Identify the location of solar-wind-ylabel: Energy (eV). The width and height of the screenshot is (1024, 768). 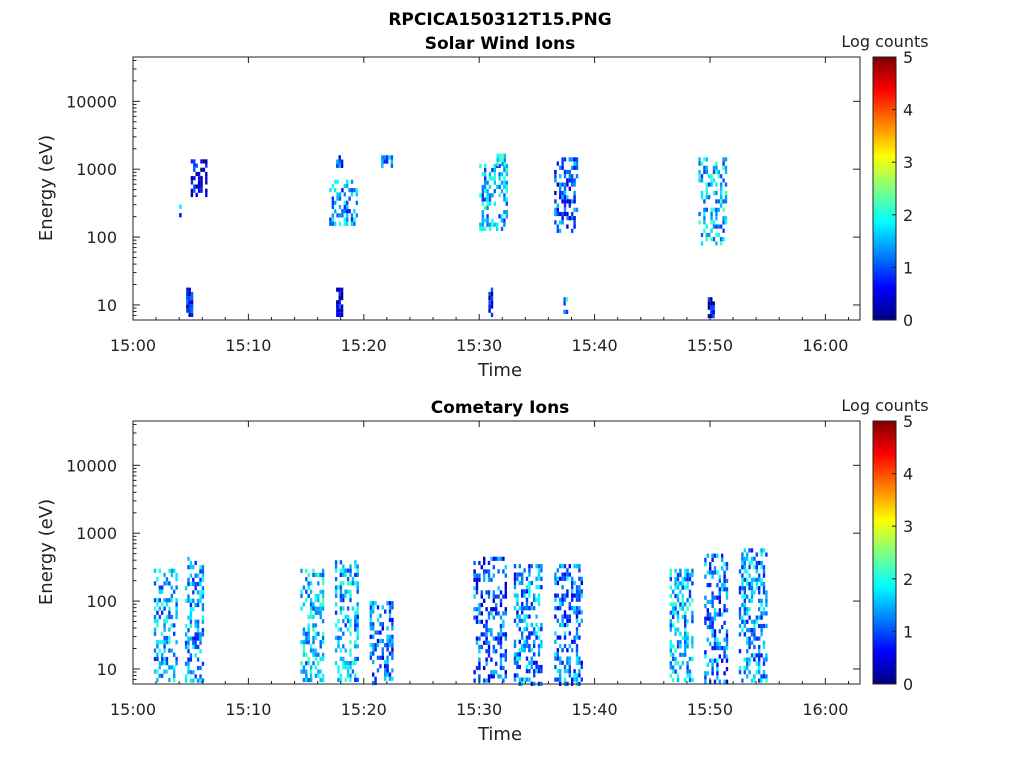
(46, 188).